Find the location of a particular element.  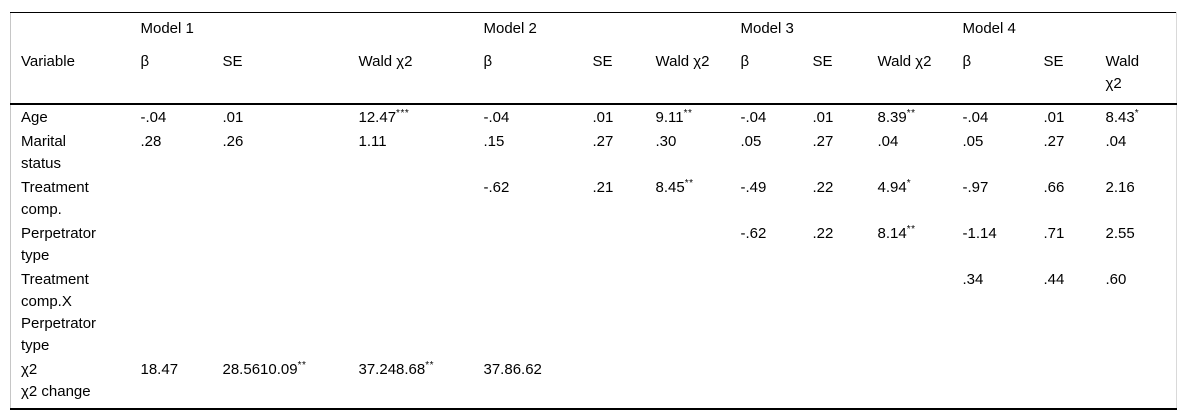

value-cell: 8.39** is located at coordinates (910, 116).